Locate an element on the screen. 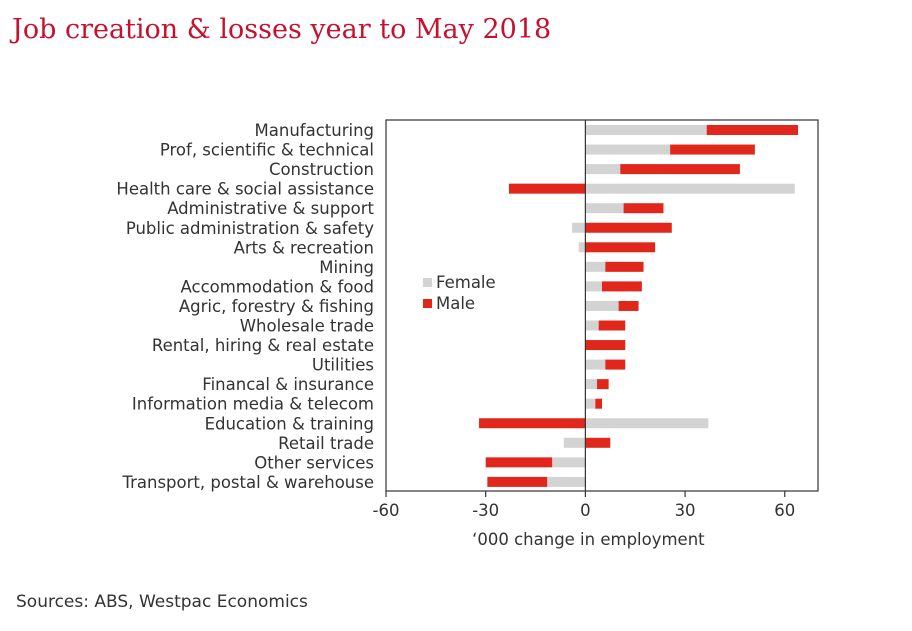 This screenshot has height=631, width=912. category-label: Information media & telecom is located at coordinates (253, 404).